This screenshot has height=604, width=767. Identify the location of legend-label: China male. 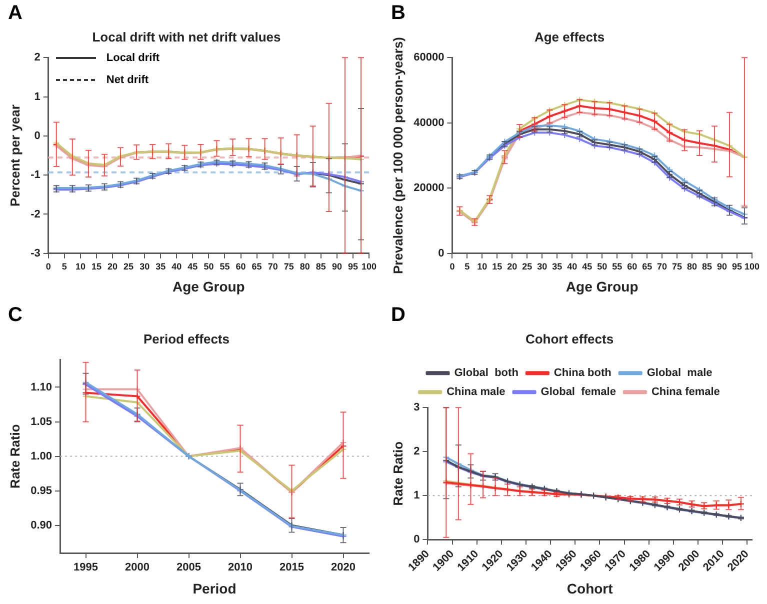
(476, 392).